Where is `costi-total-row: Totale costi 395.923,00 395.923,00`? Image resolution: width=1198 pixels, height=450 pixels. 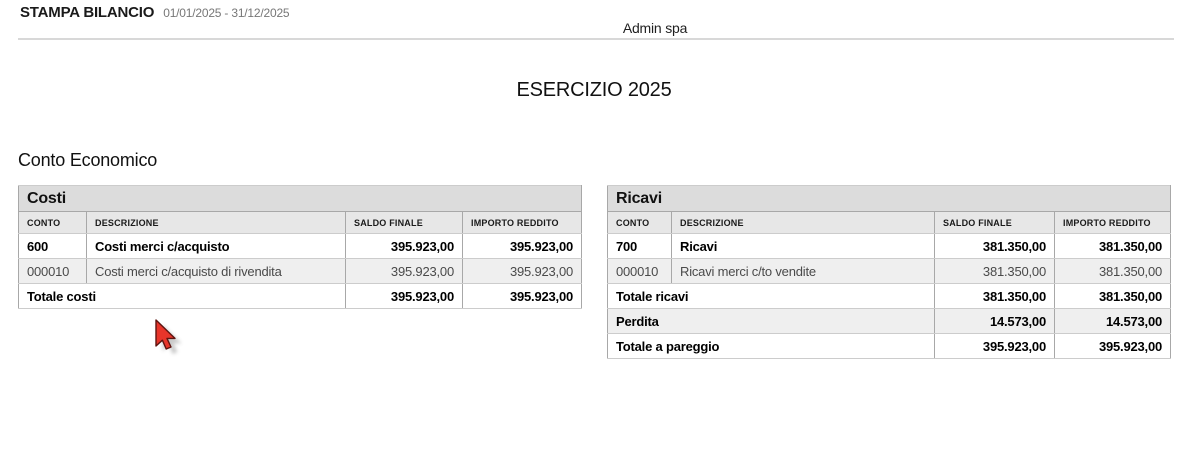 costi-total-row: Totale costi 395.923,00 395.923,00 is located at coordinates (300, 296).